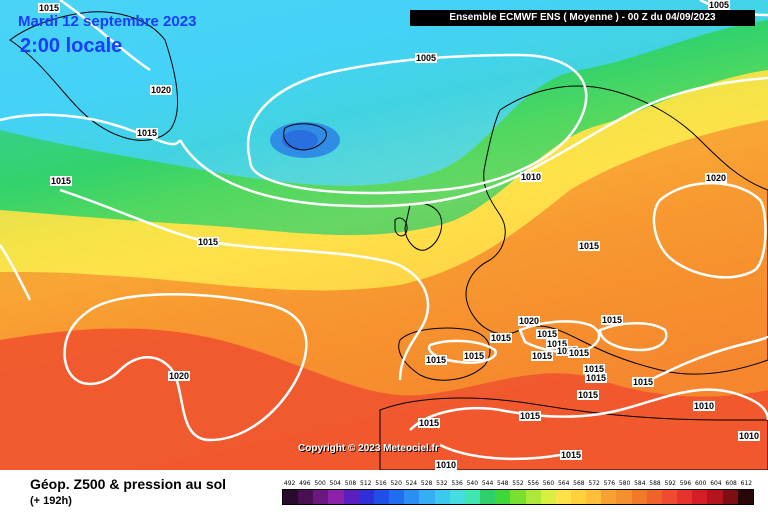 This screenshot has height=512, width=768. I want to click on product-title: Géop. Z500 & pression au sol, so click(128, 484).